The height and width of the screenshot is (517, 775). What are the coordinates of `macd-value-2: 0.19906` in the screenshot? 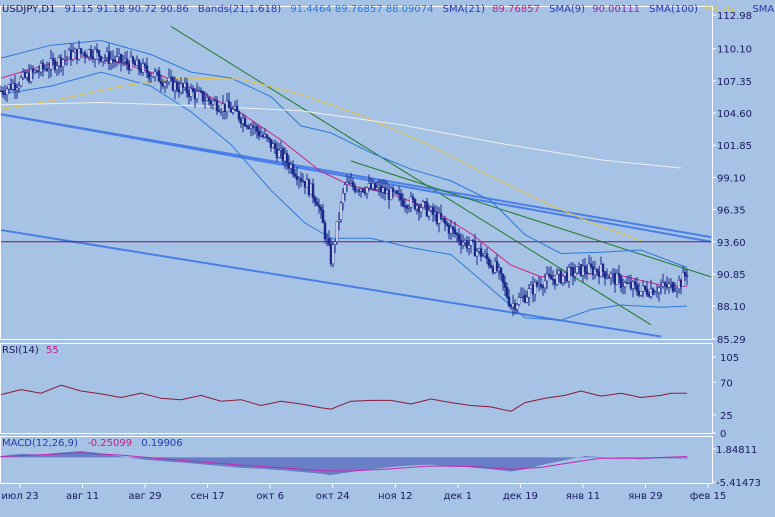 It's located at (161, 443).